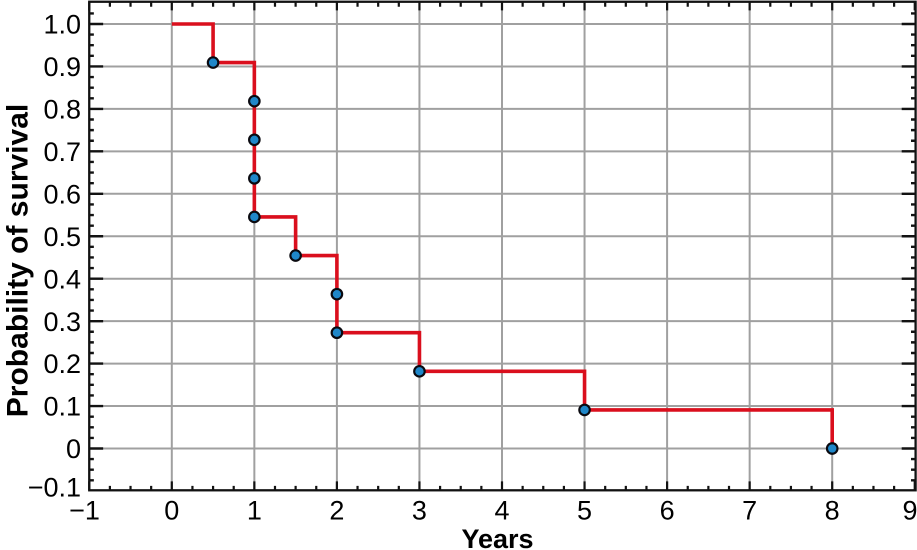  What do you see at coordinates (62, 322) in the screenshot?
I see `svg-text: 0.3` at bounding box center [62, 322].